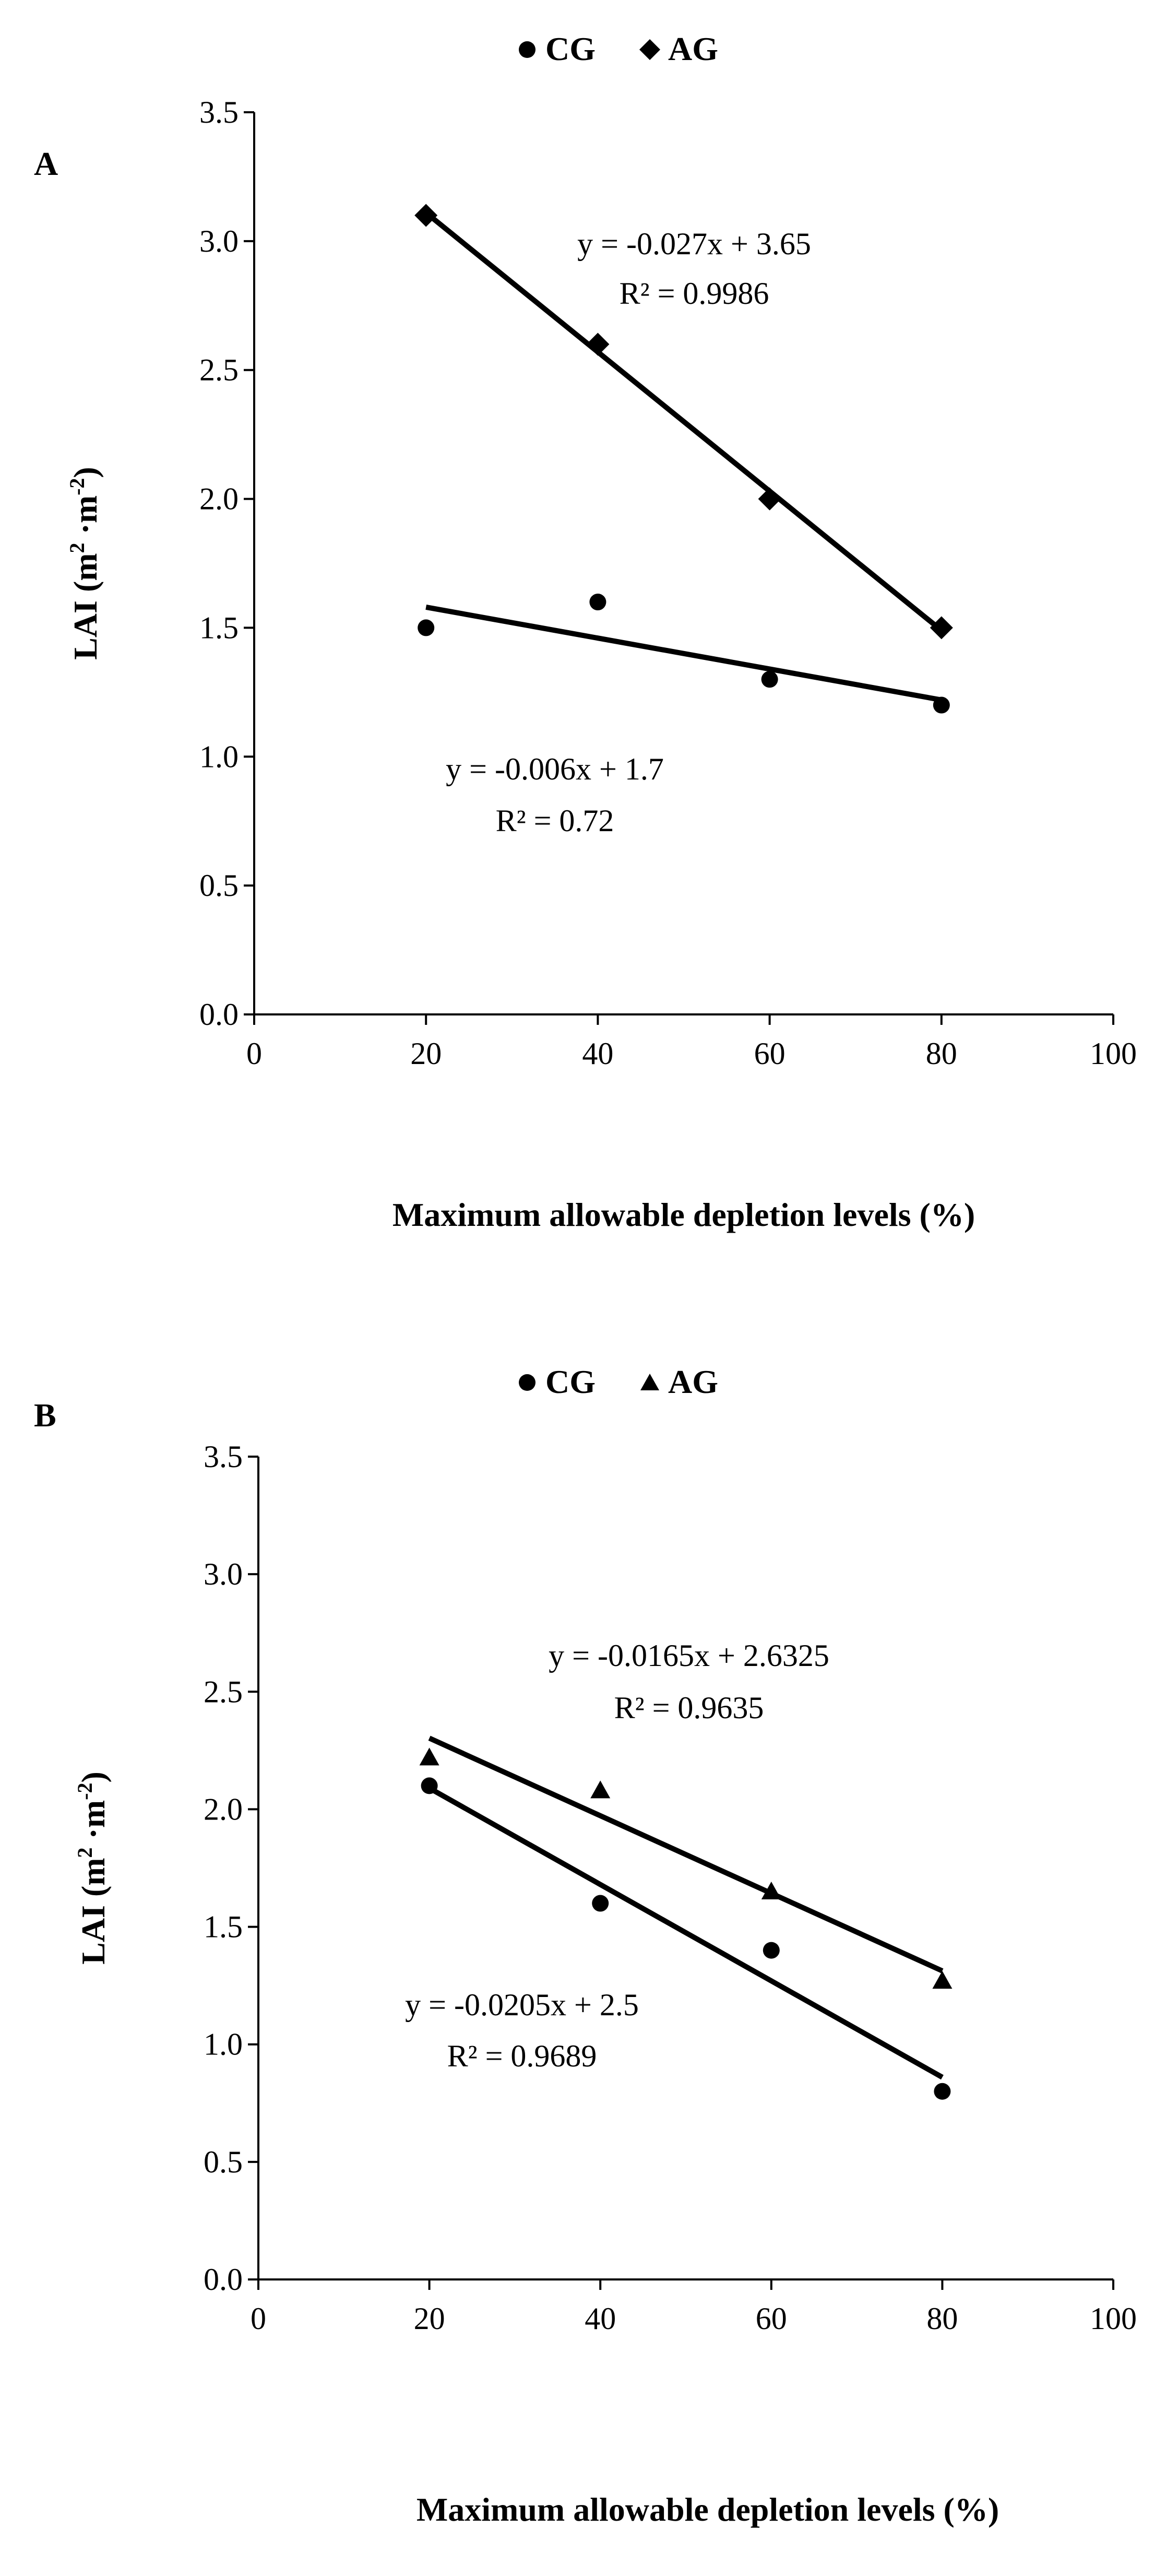 Image resolution: width=1166 pixels, height=2576 pixels. What do you see at coordinates (522, 2005) in the screenshot?
I see `equation-cg: y = -0.0205x + 2.5` at bounding box center [522, 2005].